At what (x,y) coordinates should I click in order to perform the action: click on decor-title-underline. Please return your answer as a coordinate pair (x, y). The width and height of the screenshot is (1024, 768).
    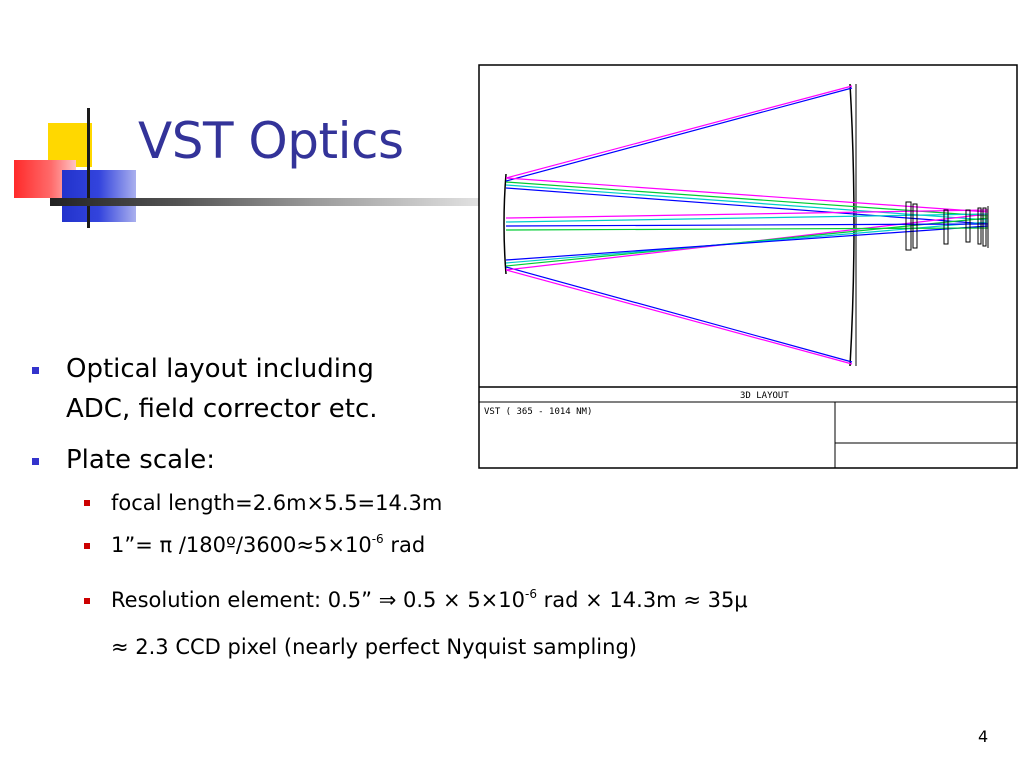
    Looking at the image, I should click on (270, 202).